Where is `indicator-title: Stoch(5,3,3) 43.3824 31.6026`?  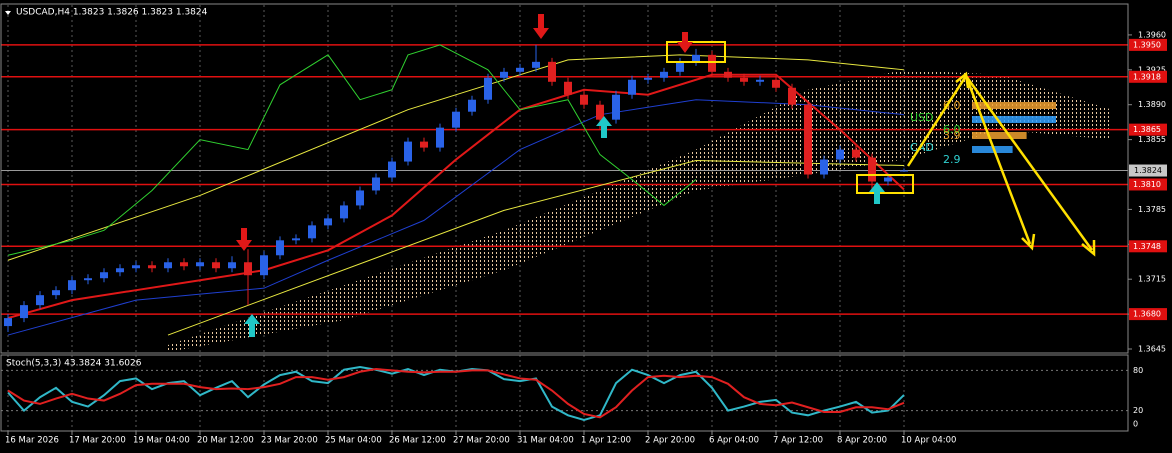
indicator-title: Stoch(5,3,3) 43.3824 31.6026 is located at coordinates (74, 364).